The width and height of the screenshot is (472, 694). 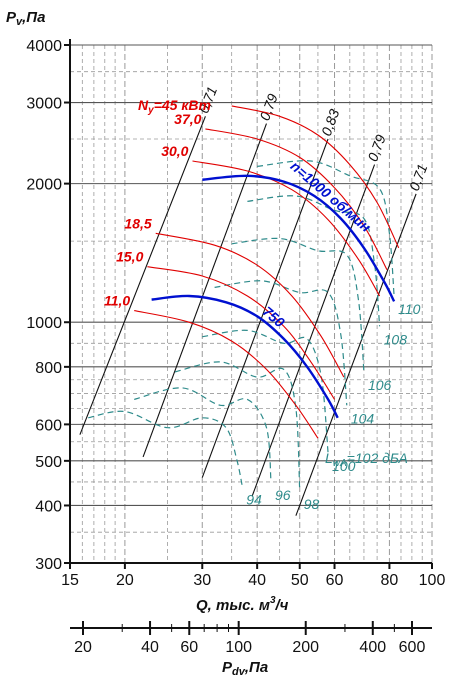 What do you see at coordinates (48, 368) in the screenshot?
I see `y-tick-label: 800` at bounding box center [48, 368].